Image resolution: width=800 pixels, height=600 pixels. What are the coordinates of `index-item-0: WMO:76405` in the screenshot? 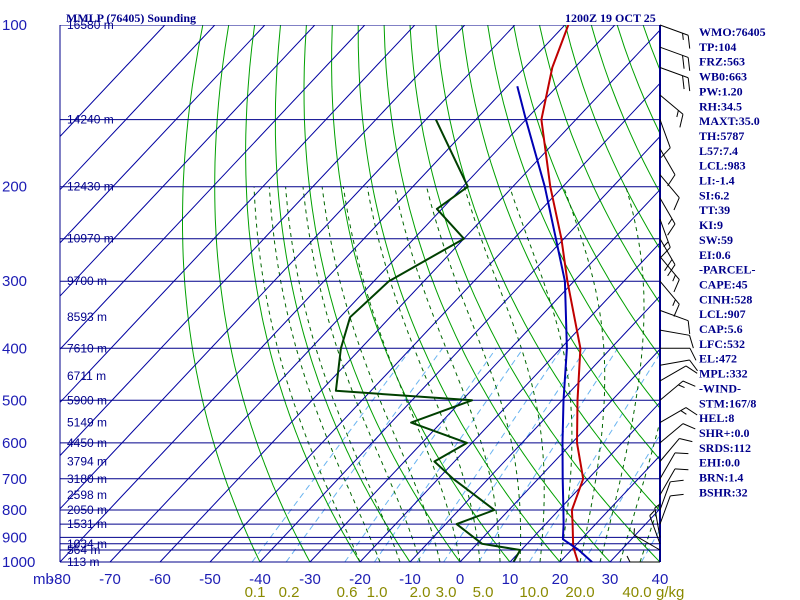 It's located at (732, 32).